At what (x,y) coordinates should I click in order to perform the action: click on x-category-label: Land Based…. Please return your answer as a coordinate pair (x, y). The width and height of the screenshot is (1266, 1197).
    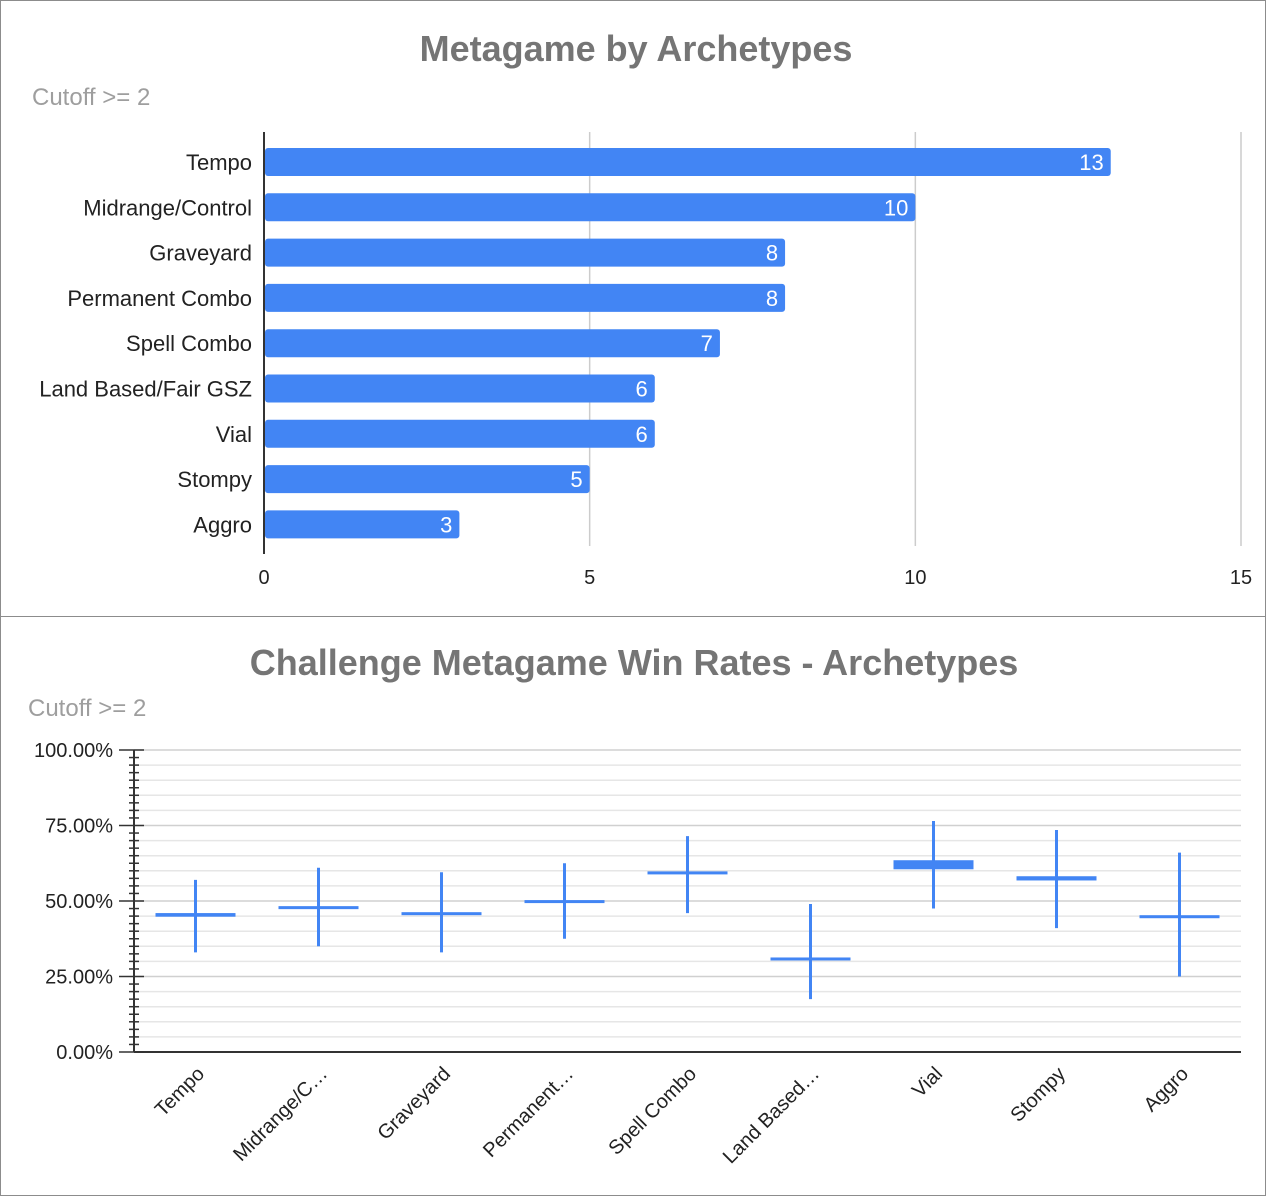
    Looking at the image, I should click on (771, 1115).